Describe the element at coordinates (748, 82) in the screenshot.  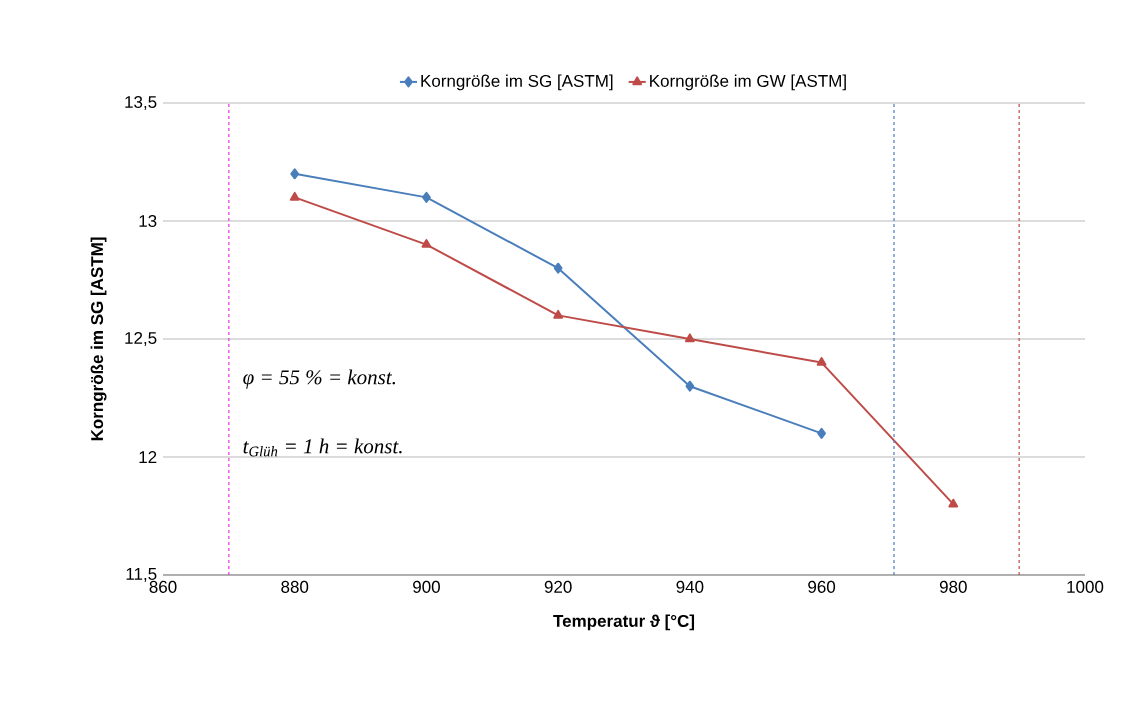
I see `legend-label: Korngröße im GW [ASTM]` at that location.